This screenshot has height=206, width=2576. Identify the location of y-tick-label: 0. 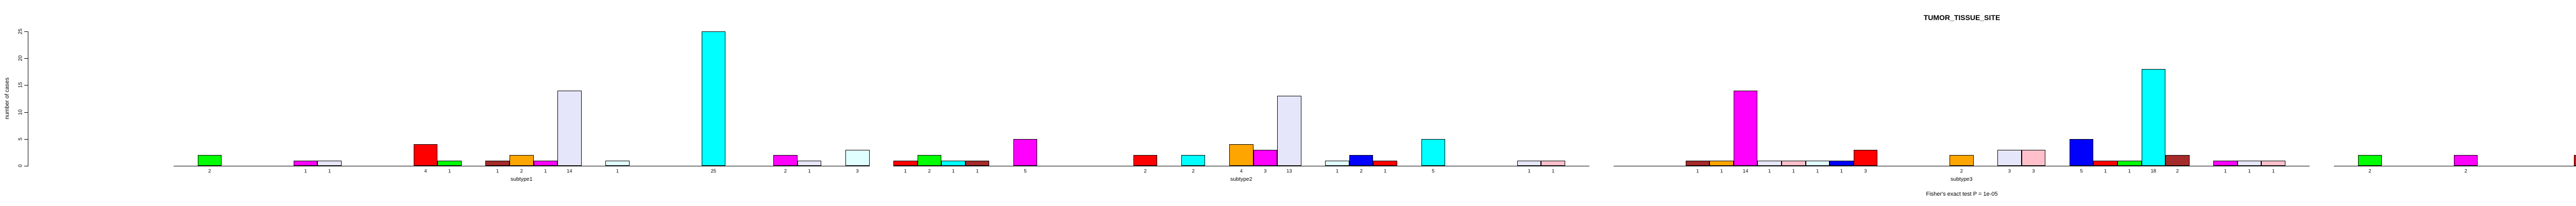
(21, 165).